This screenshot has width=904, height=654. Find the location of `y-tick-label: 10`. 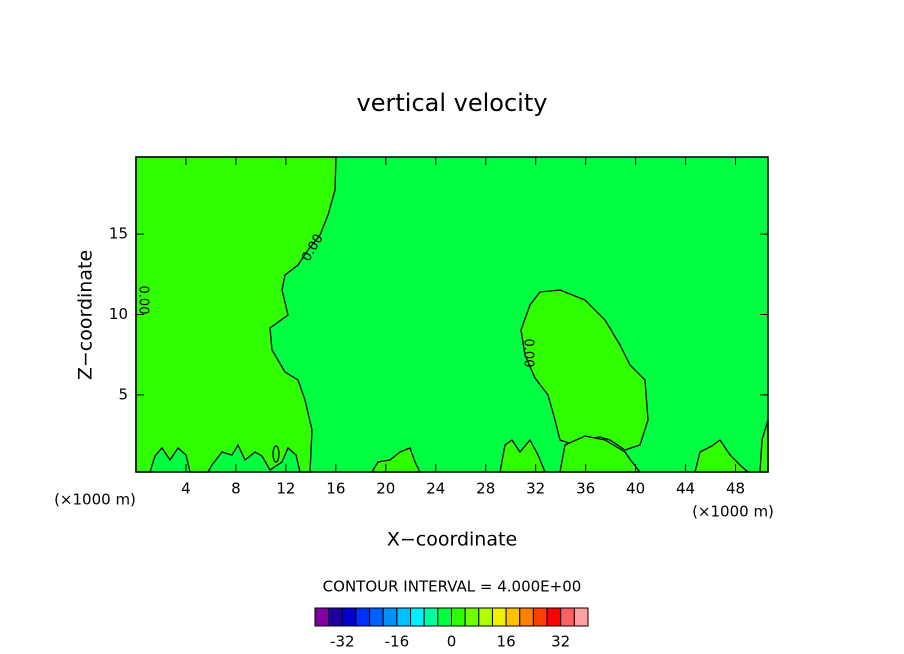

y-tick-label: 10 is located at coordinates (118, 314).